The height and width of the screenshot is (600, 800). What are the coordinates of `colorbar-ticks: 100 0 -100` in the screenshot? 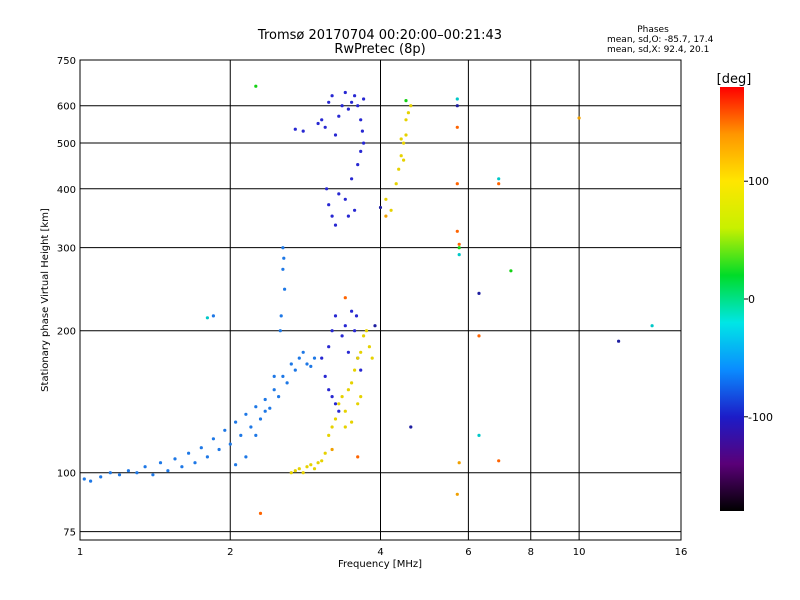 It's located at (758, 299).